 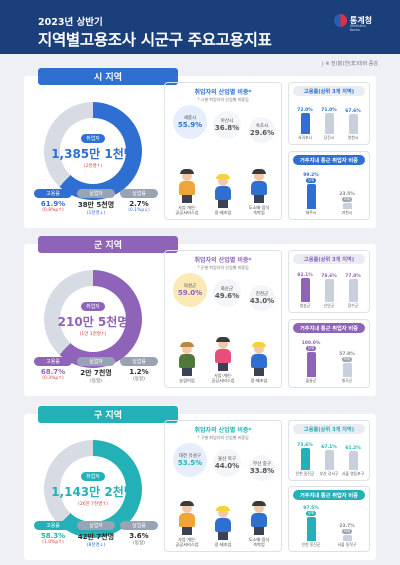 I want to click on industry-share-title: 취업자의 산업별 비중*, so click(x=223, y=260).